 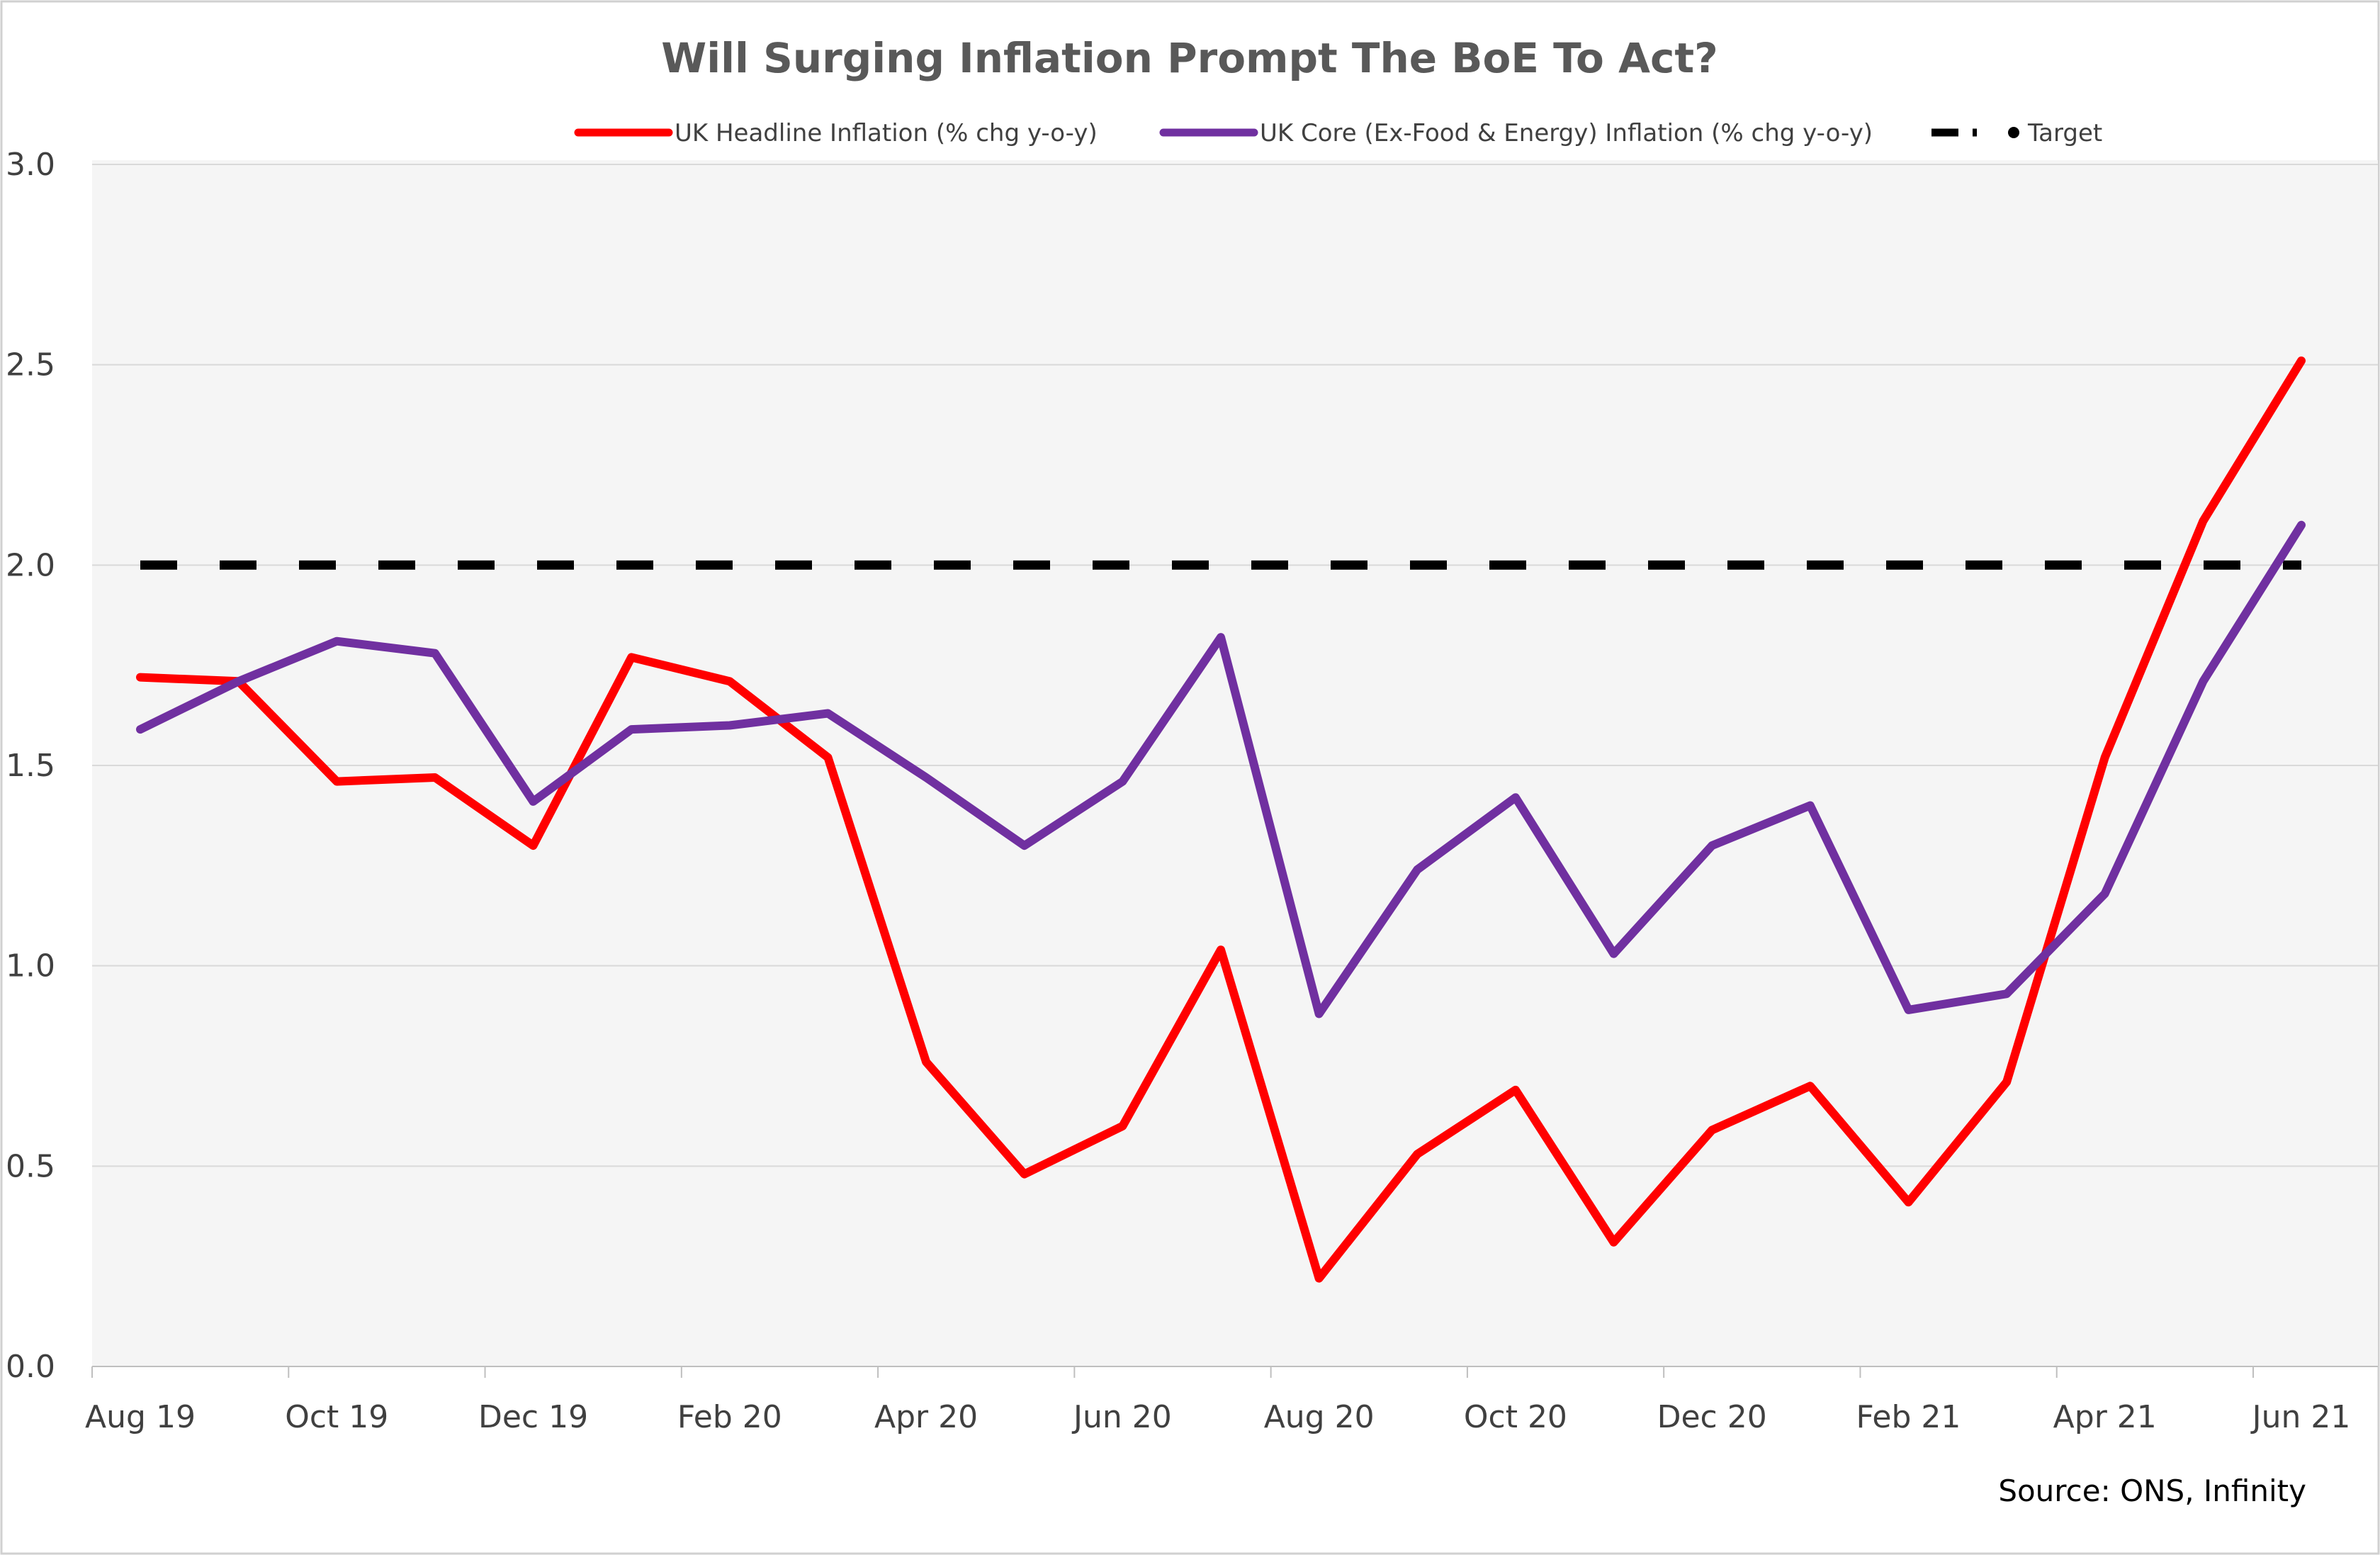 I want to click on y-tick-label: 2.0, so click(x=31, y=565).